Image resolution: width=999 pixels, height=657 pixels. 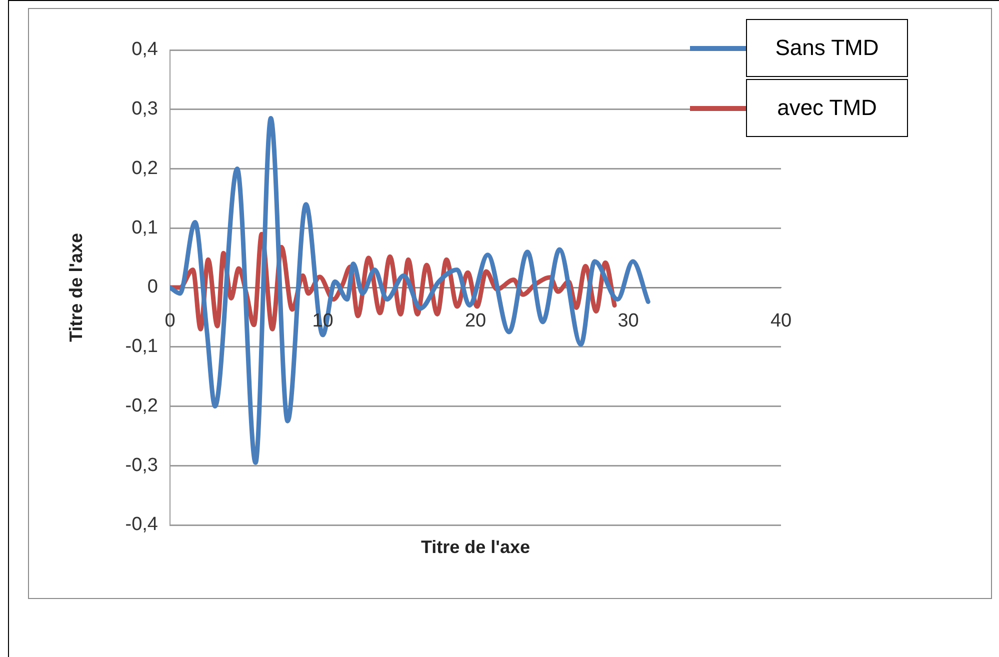 What do you see at coordinates (781, 321) in the screenshot?
I see `x-tick-label: 40` at bounding box center [781, 321].